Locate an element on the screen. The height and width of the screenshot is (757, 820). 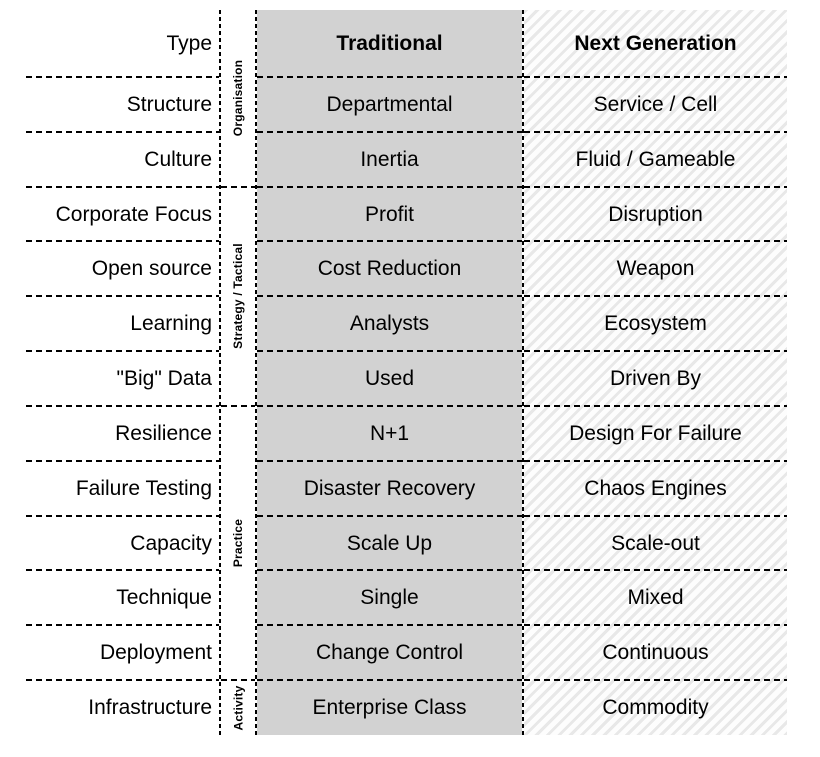
row-label: Open source is located at coordinates (122, 269).